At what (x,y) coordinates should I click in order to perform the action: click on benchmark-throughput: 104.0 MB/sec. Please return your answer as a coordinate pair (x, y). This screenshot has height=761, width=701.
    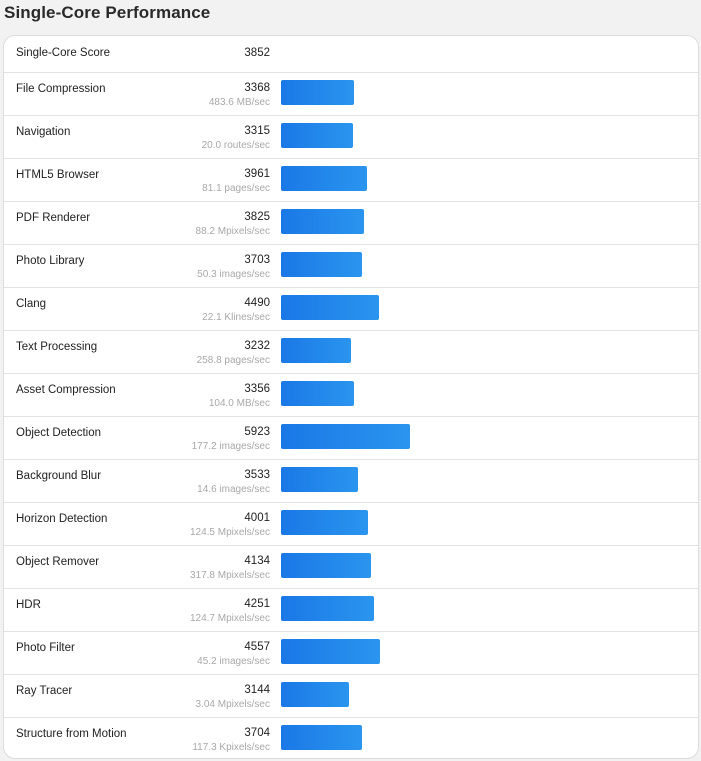
    Looking at the image, I should click on (239, 403).